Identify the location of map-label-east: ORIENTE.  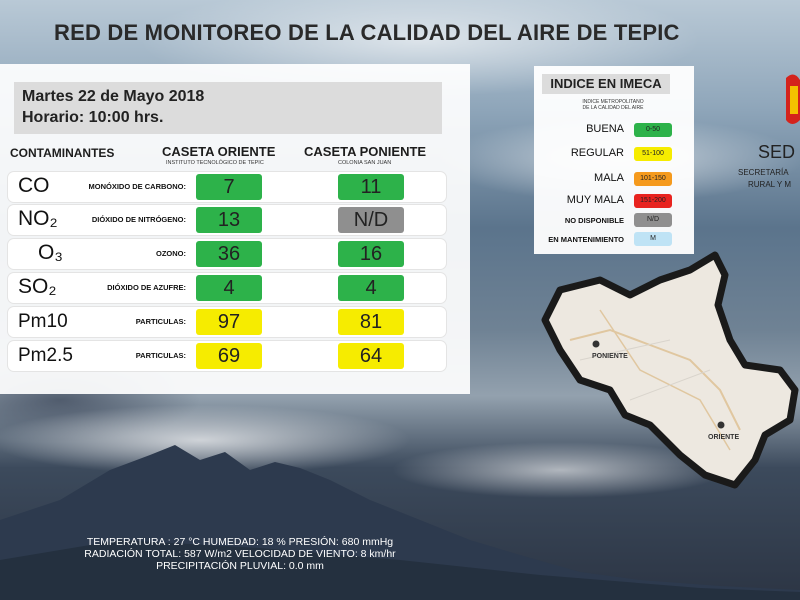
(724, 437).